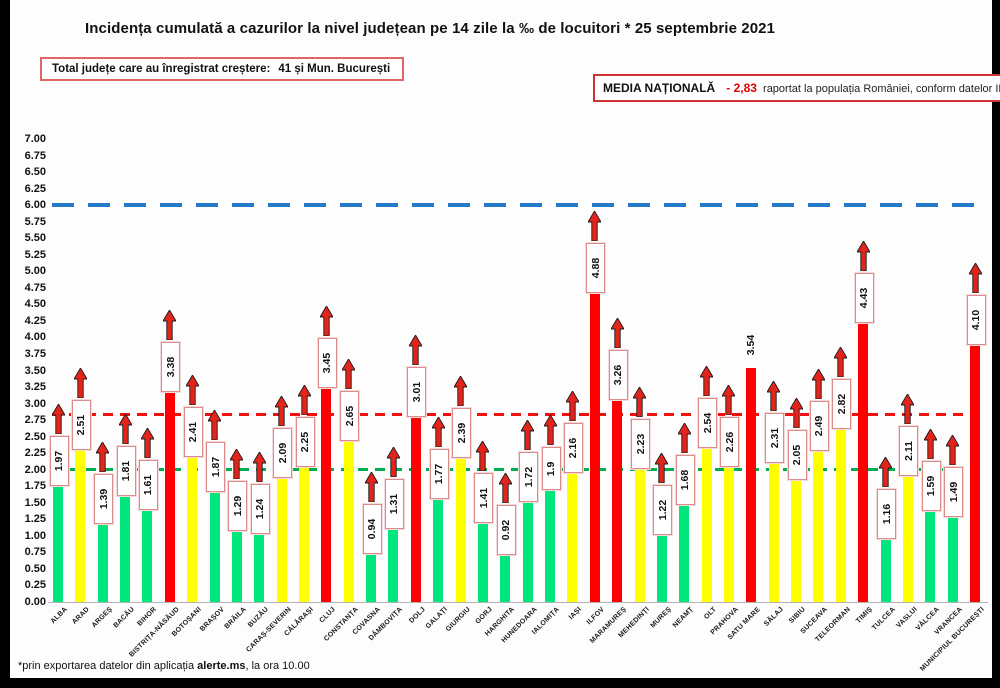 The image size is (1000, 688). Describe the element at coordinates (236, 559) in the screenshot. I see `bar-brăila` at that location.